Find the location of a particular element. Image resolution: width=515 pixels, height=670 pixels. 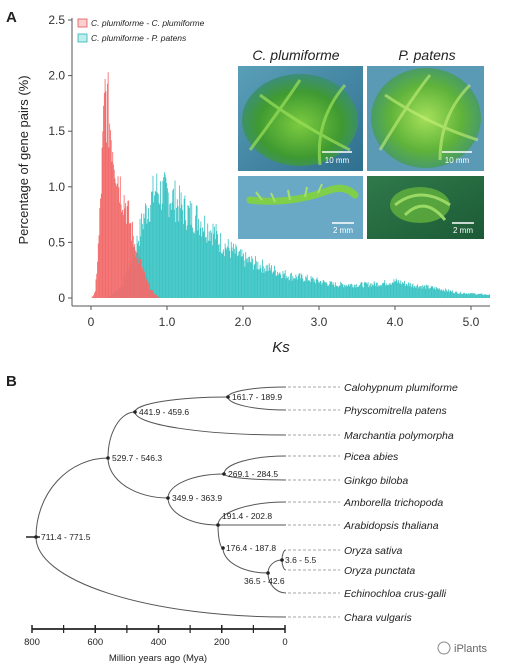

legend-swatch-self is located at coordinates (82, 23).